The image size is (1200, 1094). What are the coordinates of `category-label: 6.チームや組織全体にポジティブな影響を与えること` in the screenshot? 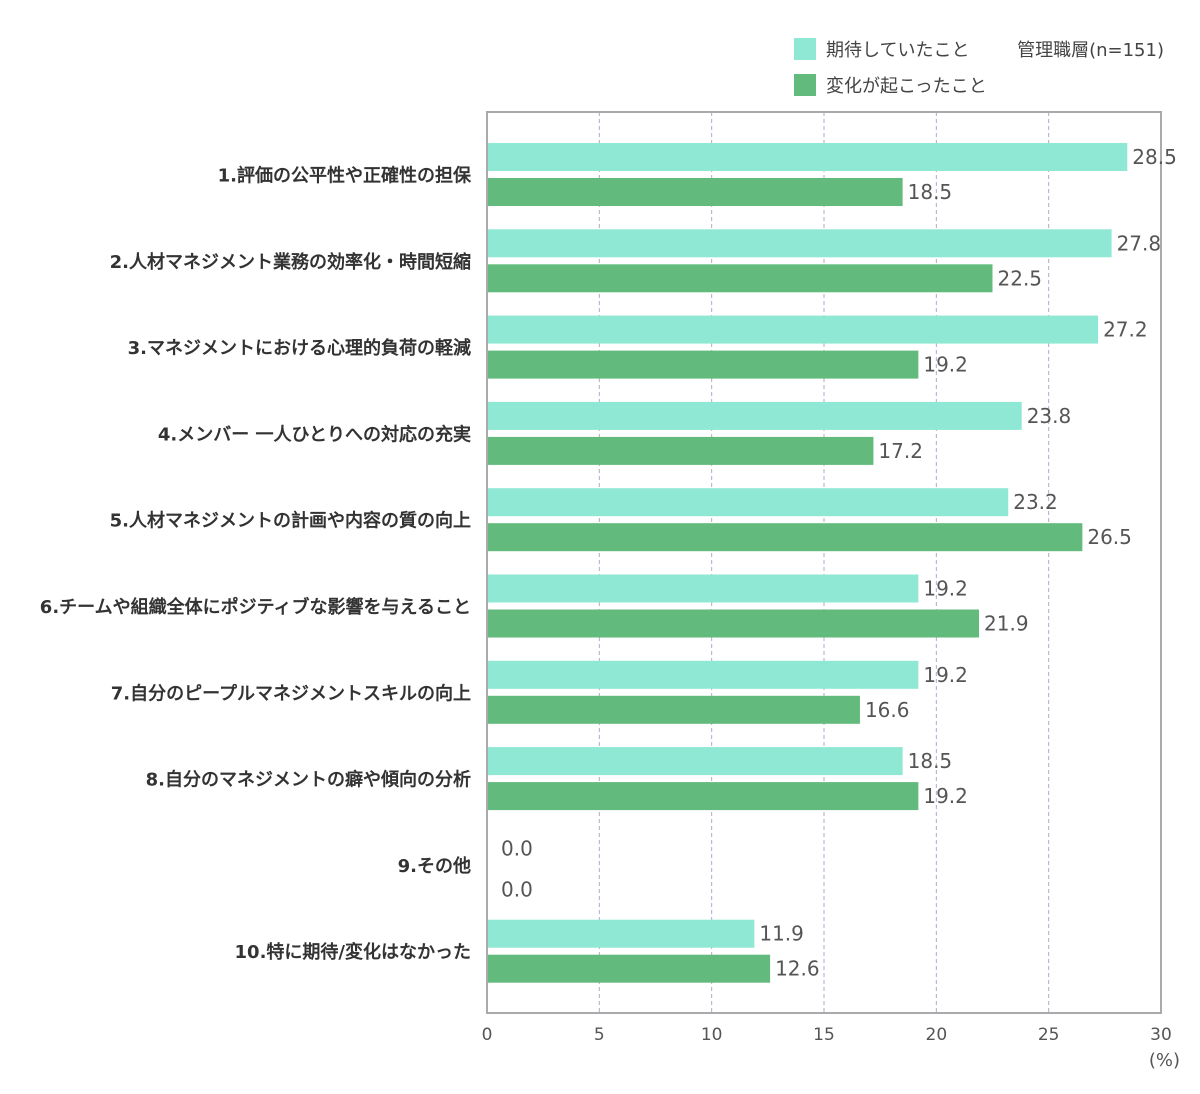 It's located at (255, 607).